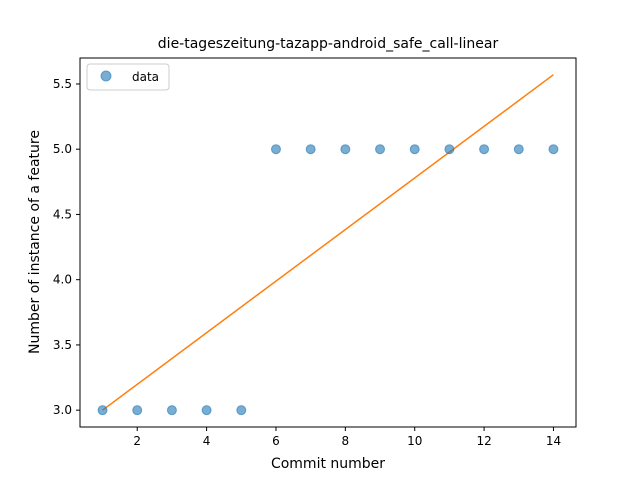 This screenshot has height=480, width=640. What do you see at coordinates (553, 441) in the screenshot?
I see `x-tick-label: 14` at bounding box center [553, 441].